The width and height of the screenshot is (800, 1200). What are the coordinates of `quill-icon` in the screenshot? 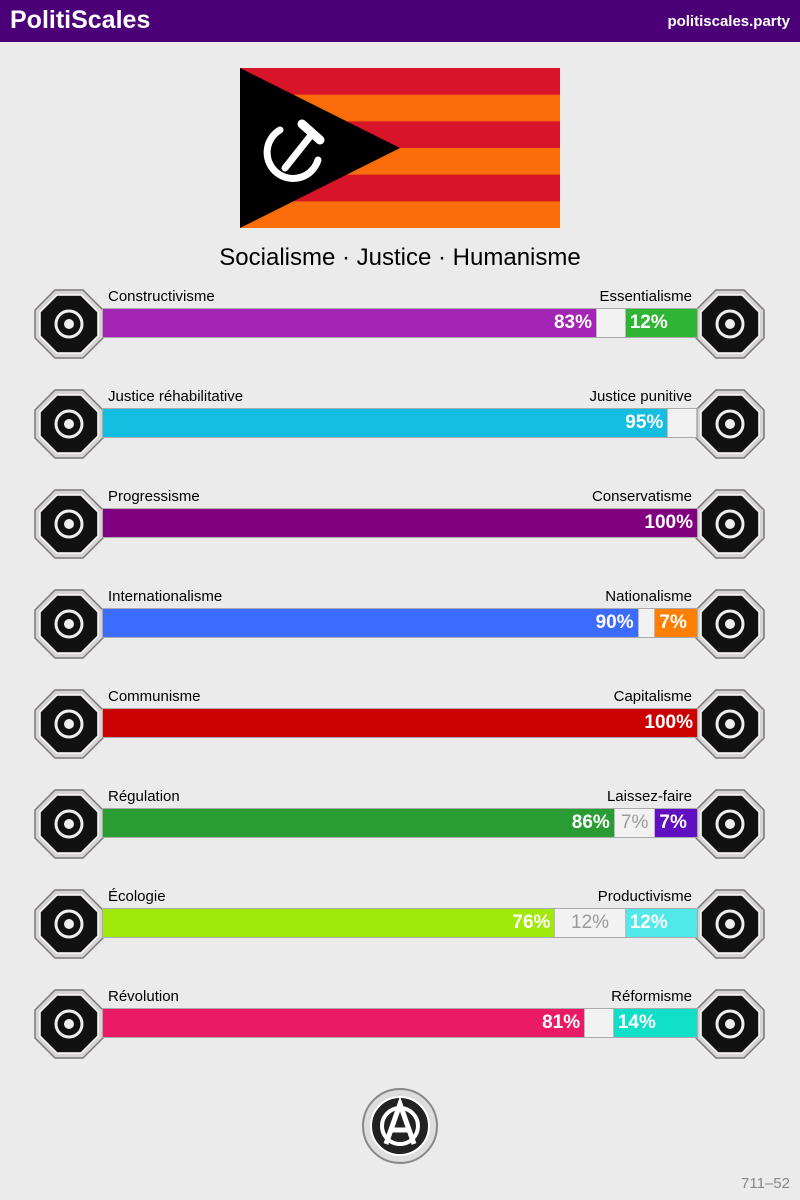 It's located at (730, 524).